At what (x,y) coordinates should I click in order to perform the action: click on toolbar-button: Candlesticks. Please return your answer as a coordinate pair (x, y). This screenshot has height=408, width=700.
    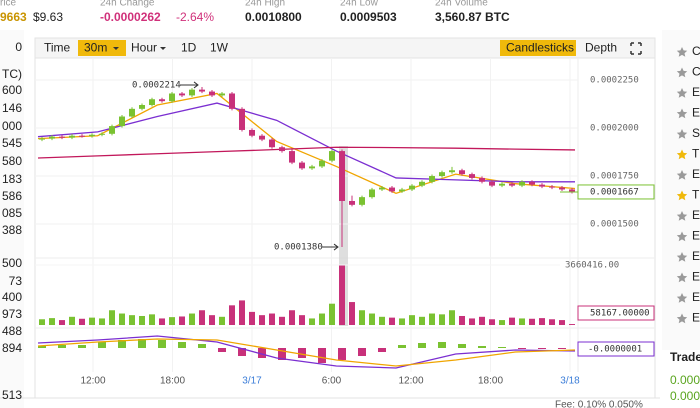
    Looking at the image, I should click on (540, 48).